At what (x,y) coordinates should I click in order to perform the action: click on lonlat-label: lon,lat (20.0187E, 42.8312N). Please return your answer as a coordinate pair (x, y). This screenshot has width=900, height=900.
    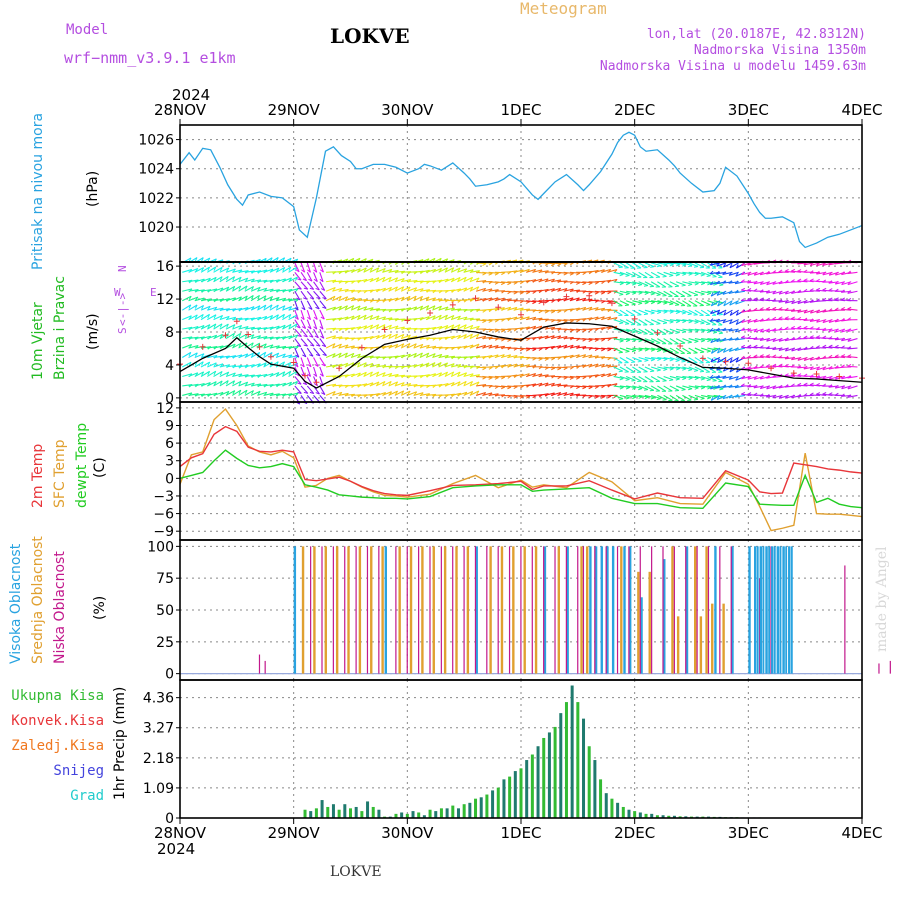
    Looking at the image, I should click on (756, 34).